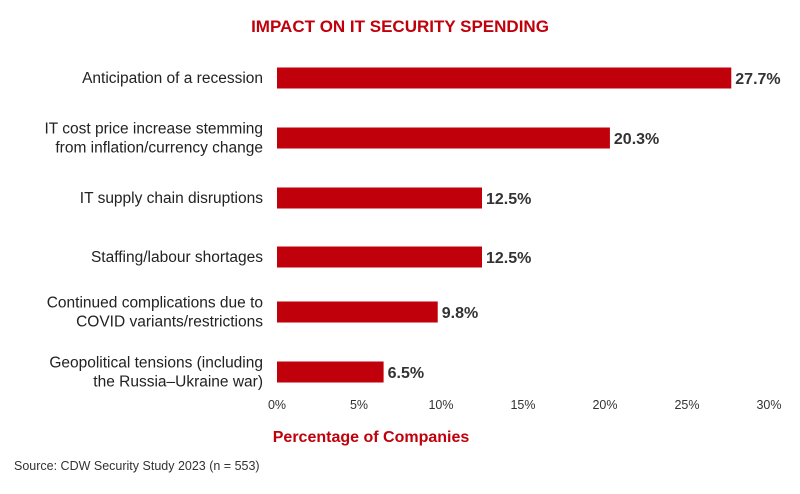 Image resolution: width=800 pixels, height=494 pixels. I want to click on x-tick-label-3: 10%, so click(440, 405).